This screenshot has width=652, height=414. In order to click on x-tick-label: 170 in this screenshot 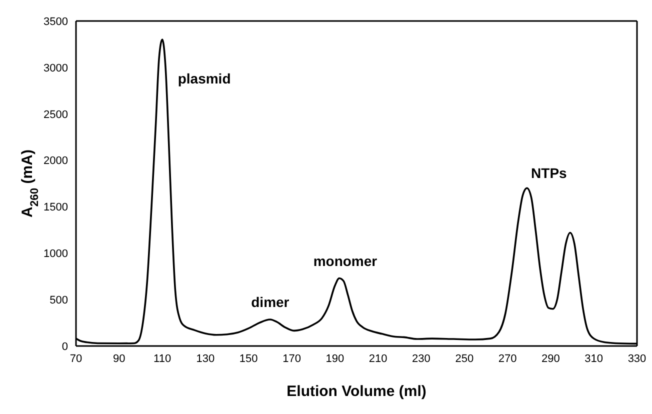, I will do `click(291, 358)`.